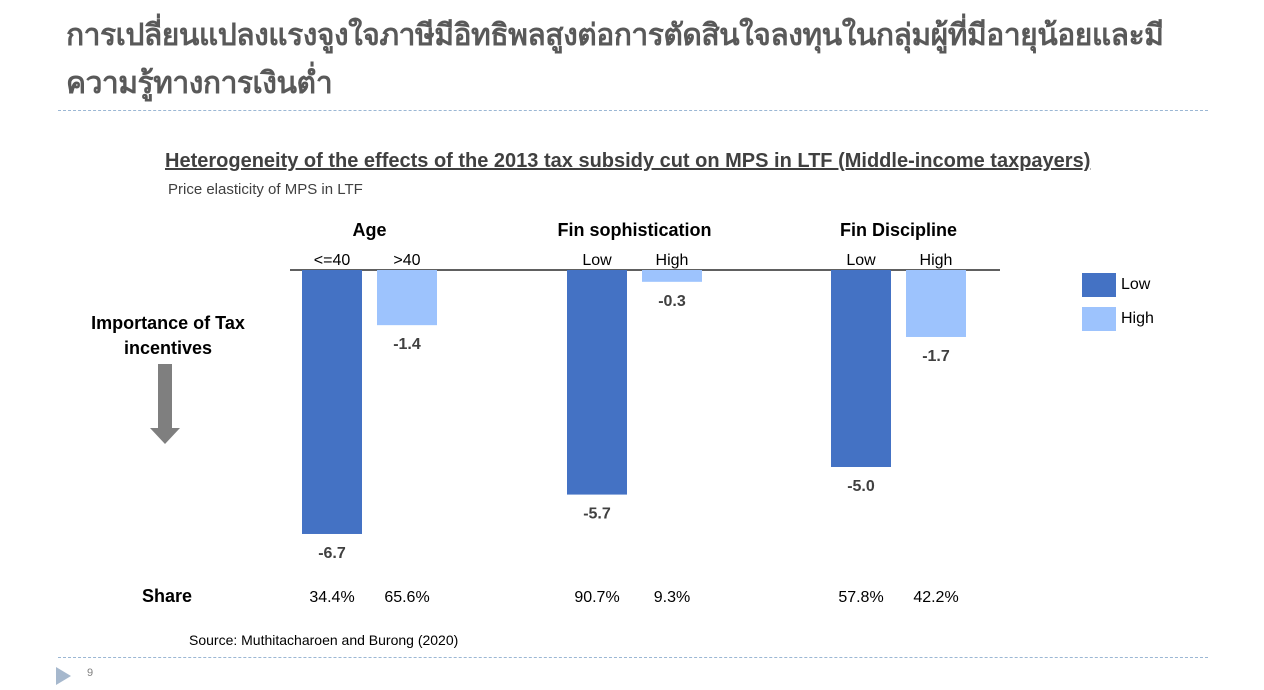 This screenshot has width=1264, height=690. I want to click on title-divider, so click(633, 110).